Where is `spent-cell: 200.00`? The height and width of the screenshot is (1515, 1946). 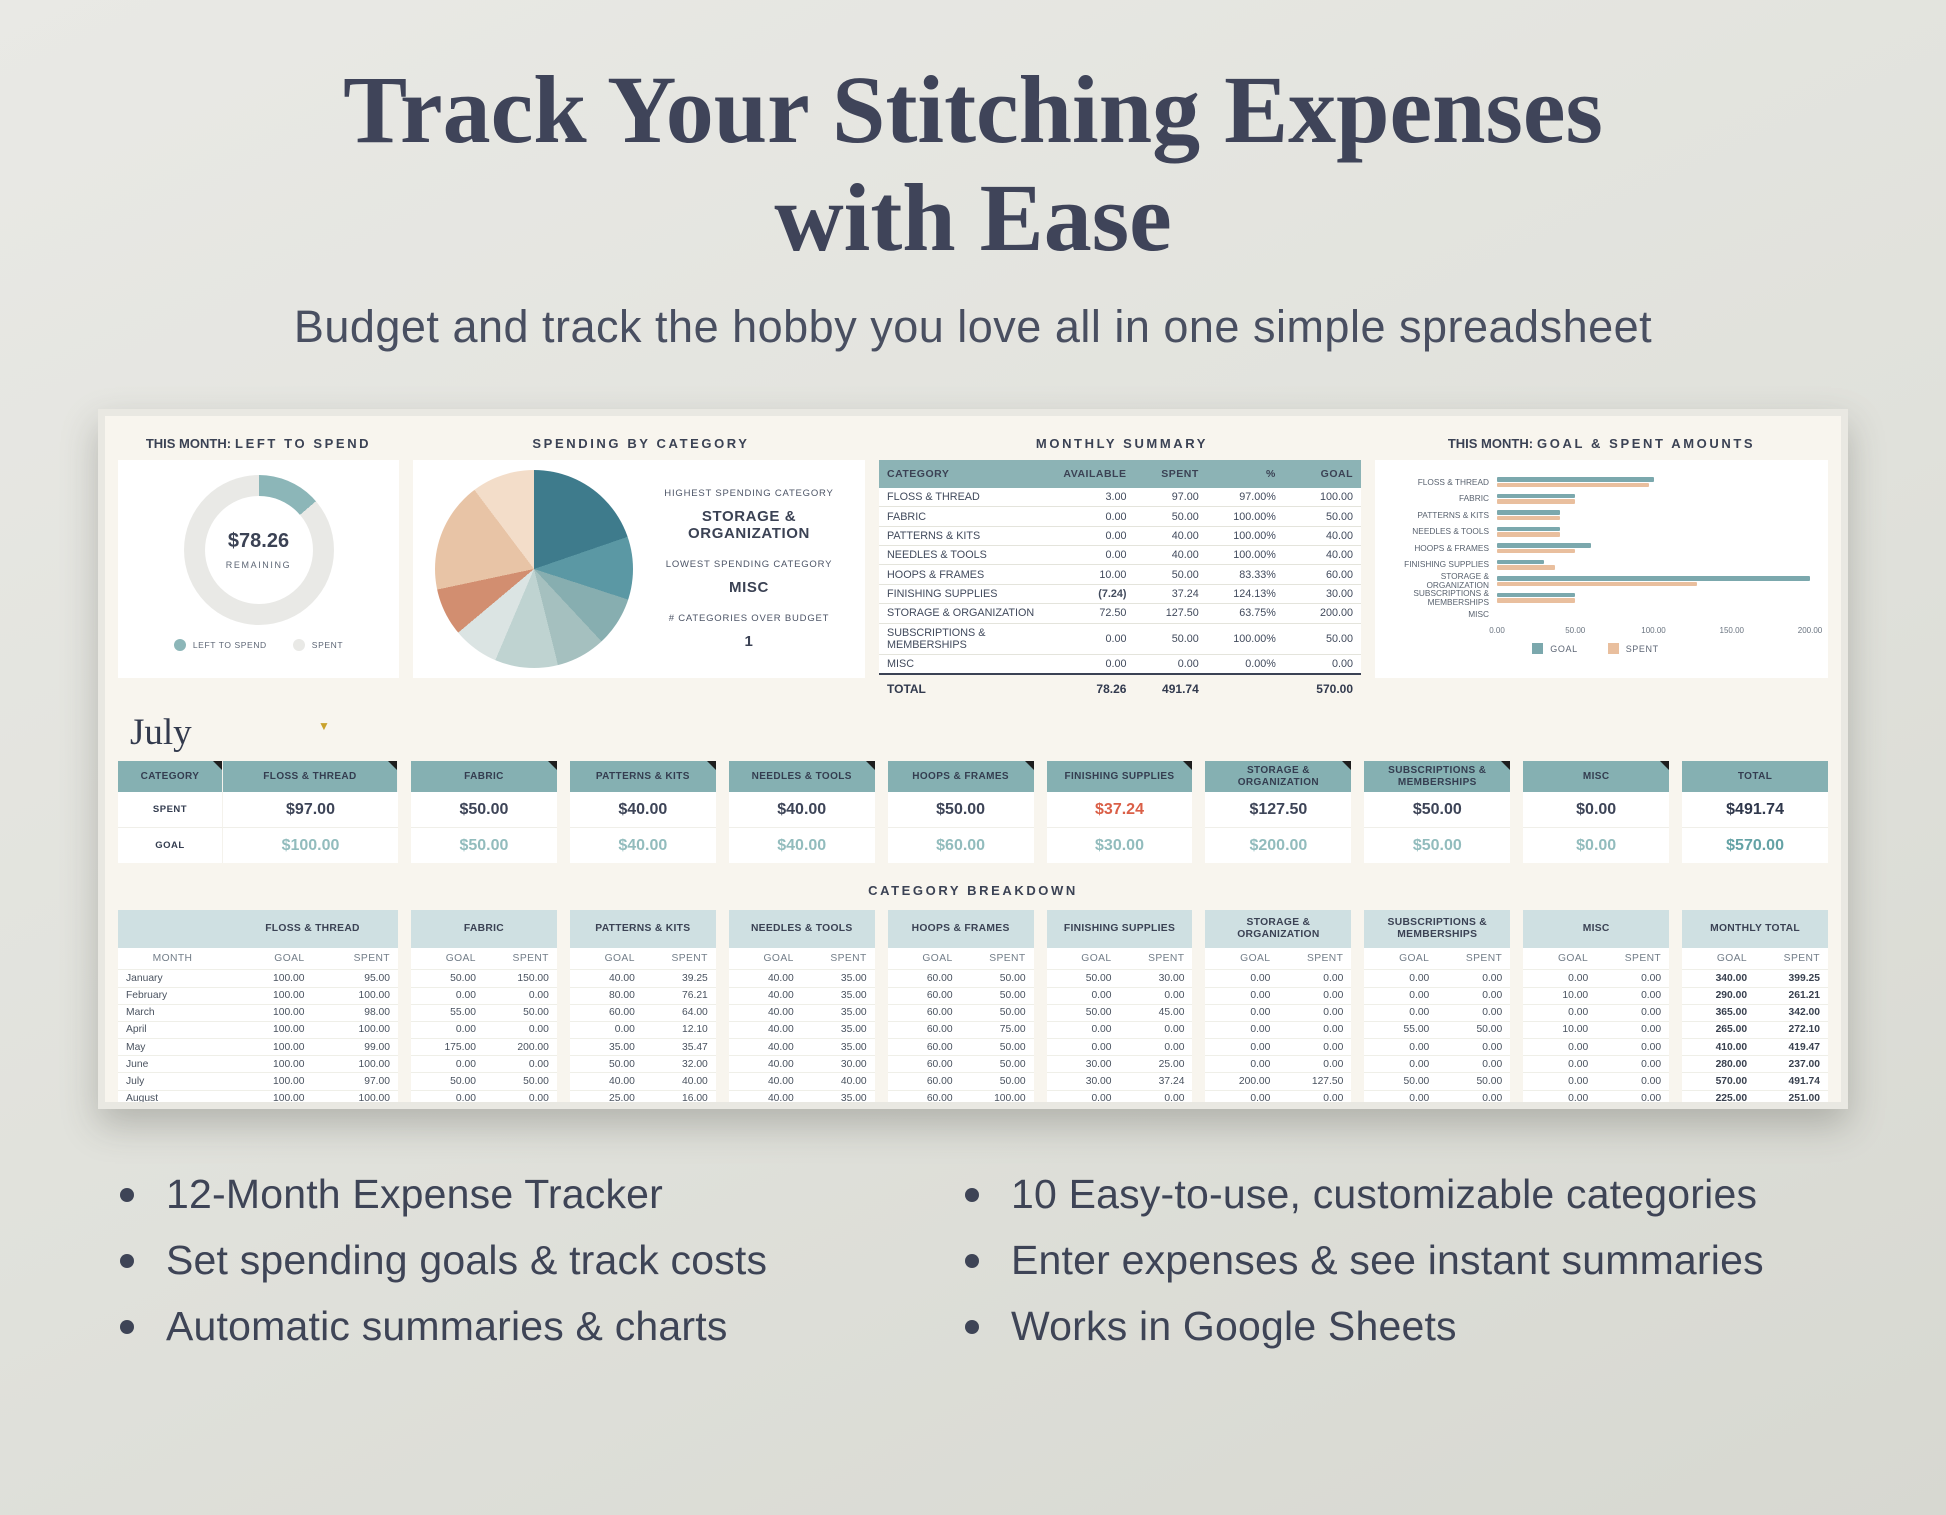 spent-cell: 200.00 is located at coordinates (520, 1047).